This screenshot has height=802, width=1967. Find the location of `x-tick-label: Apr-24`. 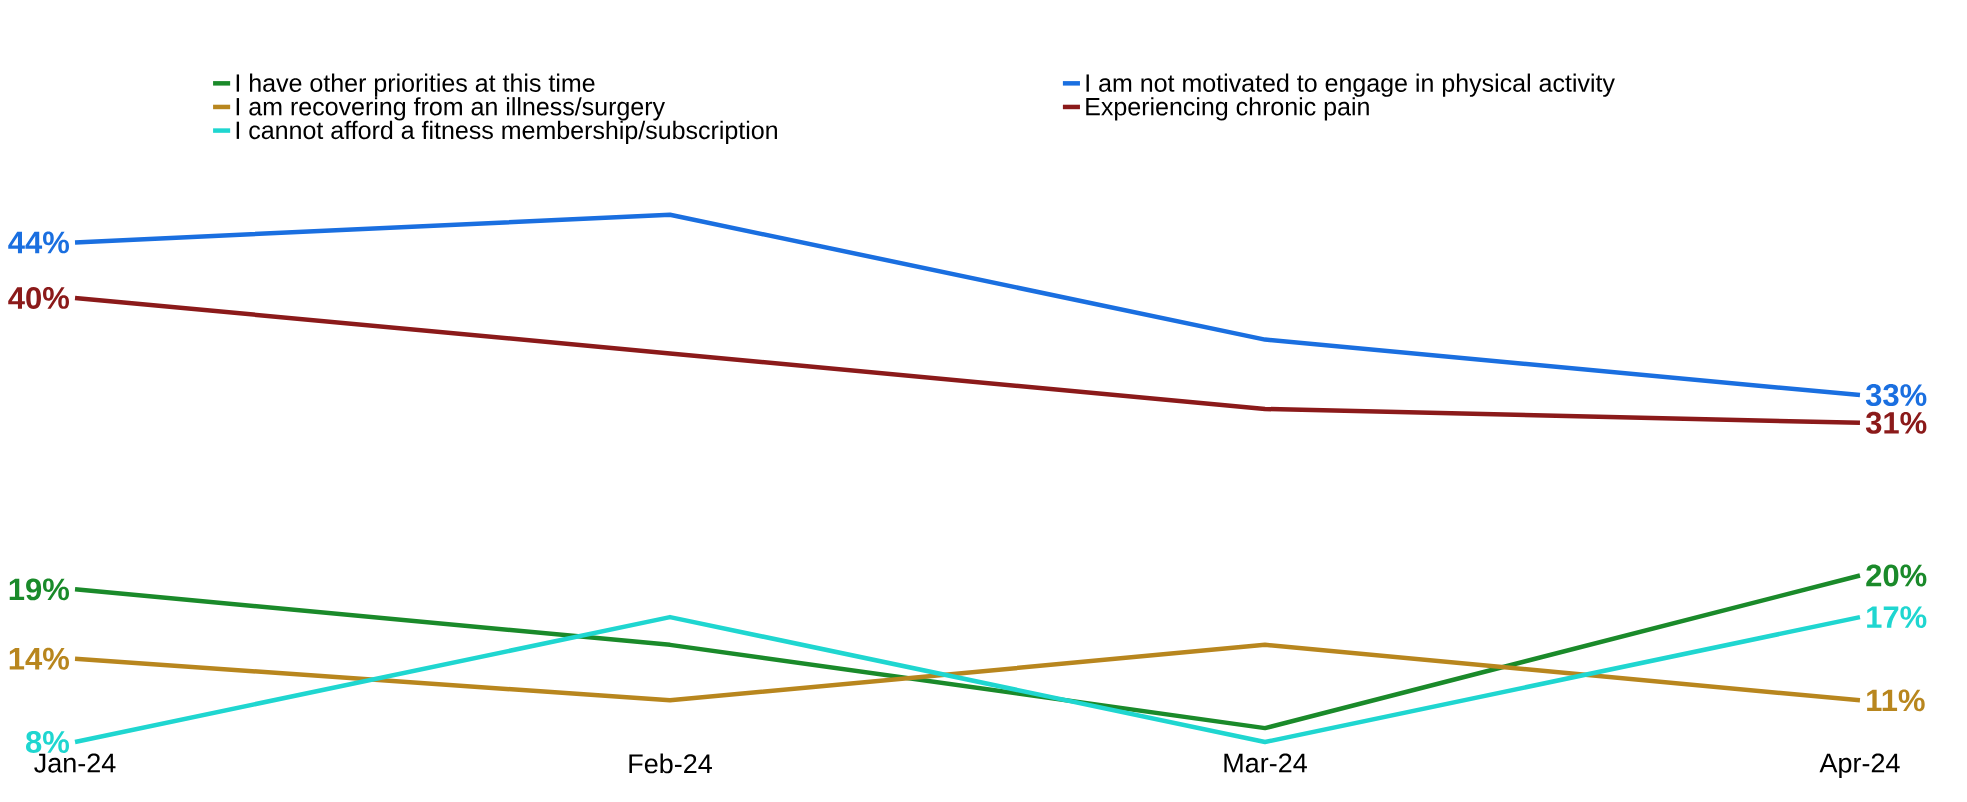

x-tick-label: Apr-24 is located at coordinates (1859, 765).